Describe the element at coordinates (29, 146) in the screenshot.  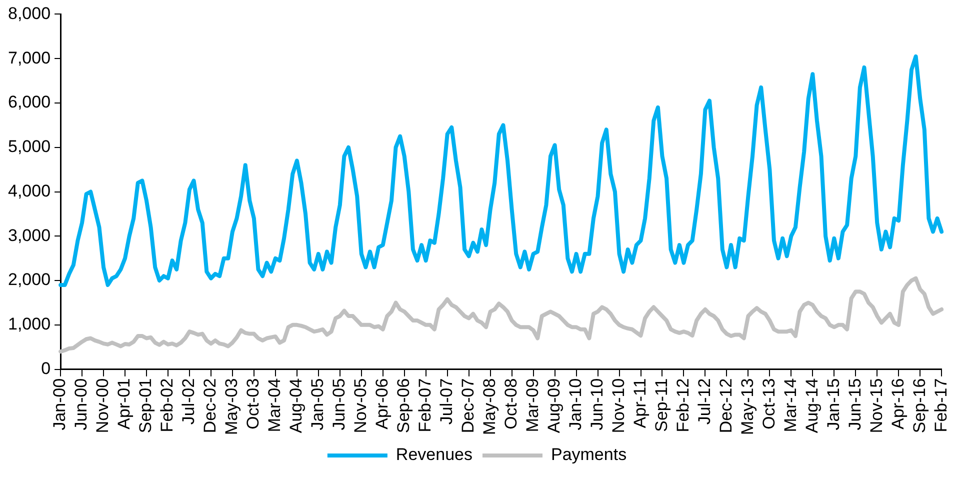
I see `y-tick-label: 5,000` at that location.